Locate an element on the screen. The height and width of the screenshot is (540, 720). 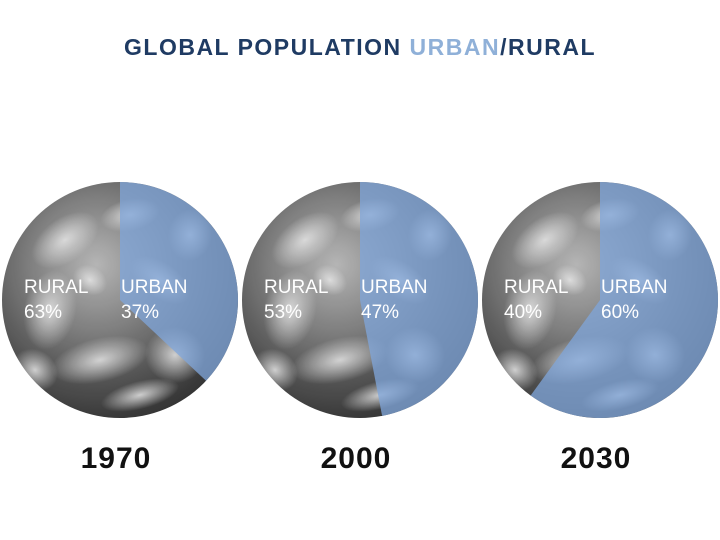
year-label-1970: 1970 is located at coordinates (116, 458).